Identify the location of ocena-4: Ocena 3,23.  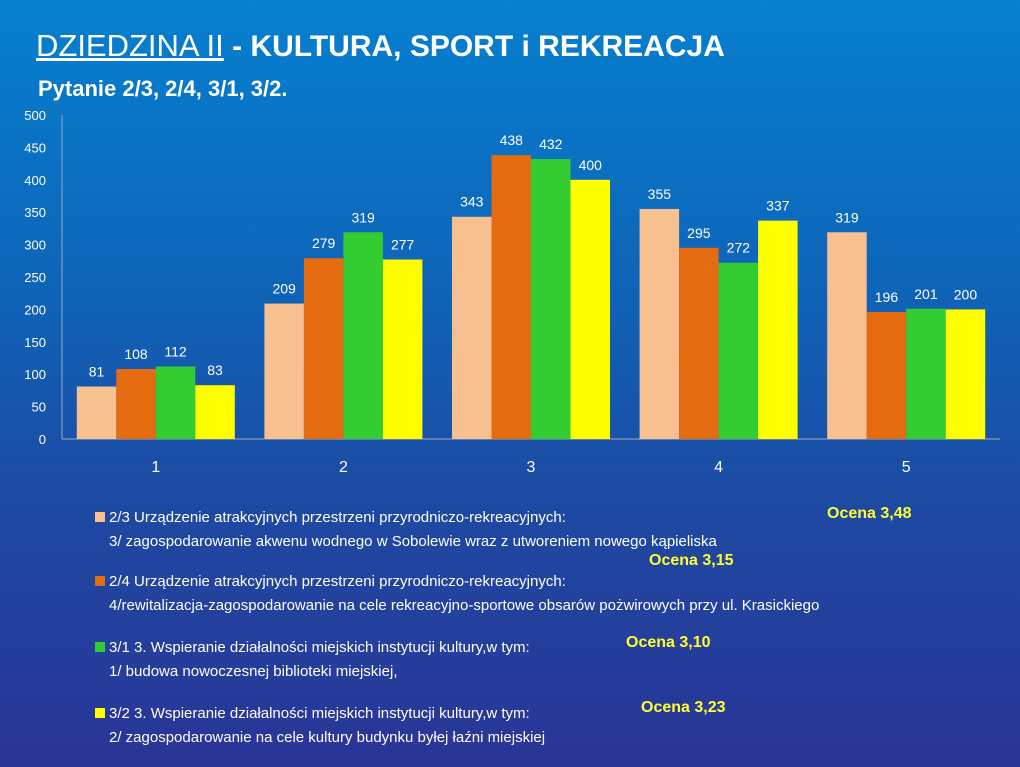
(683, 707).